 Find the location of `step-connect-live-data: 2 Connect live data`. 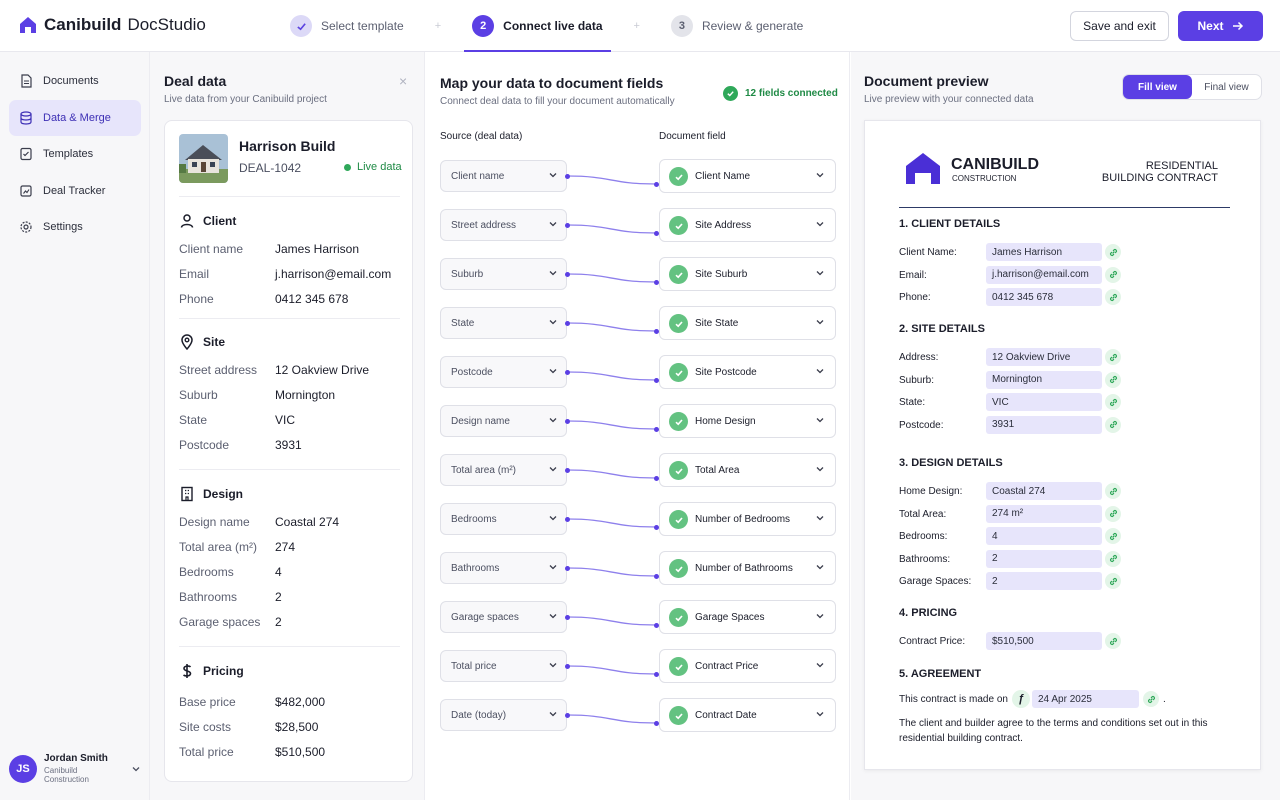

step-connect-live-data: 2 Connect live data is located at coordinates (537, 26).